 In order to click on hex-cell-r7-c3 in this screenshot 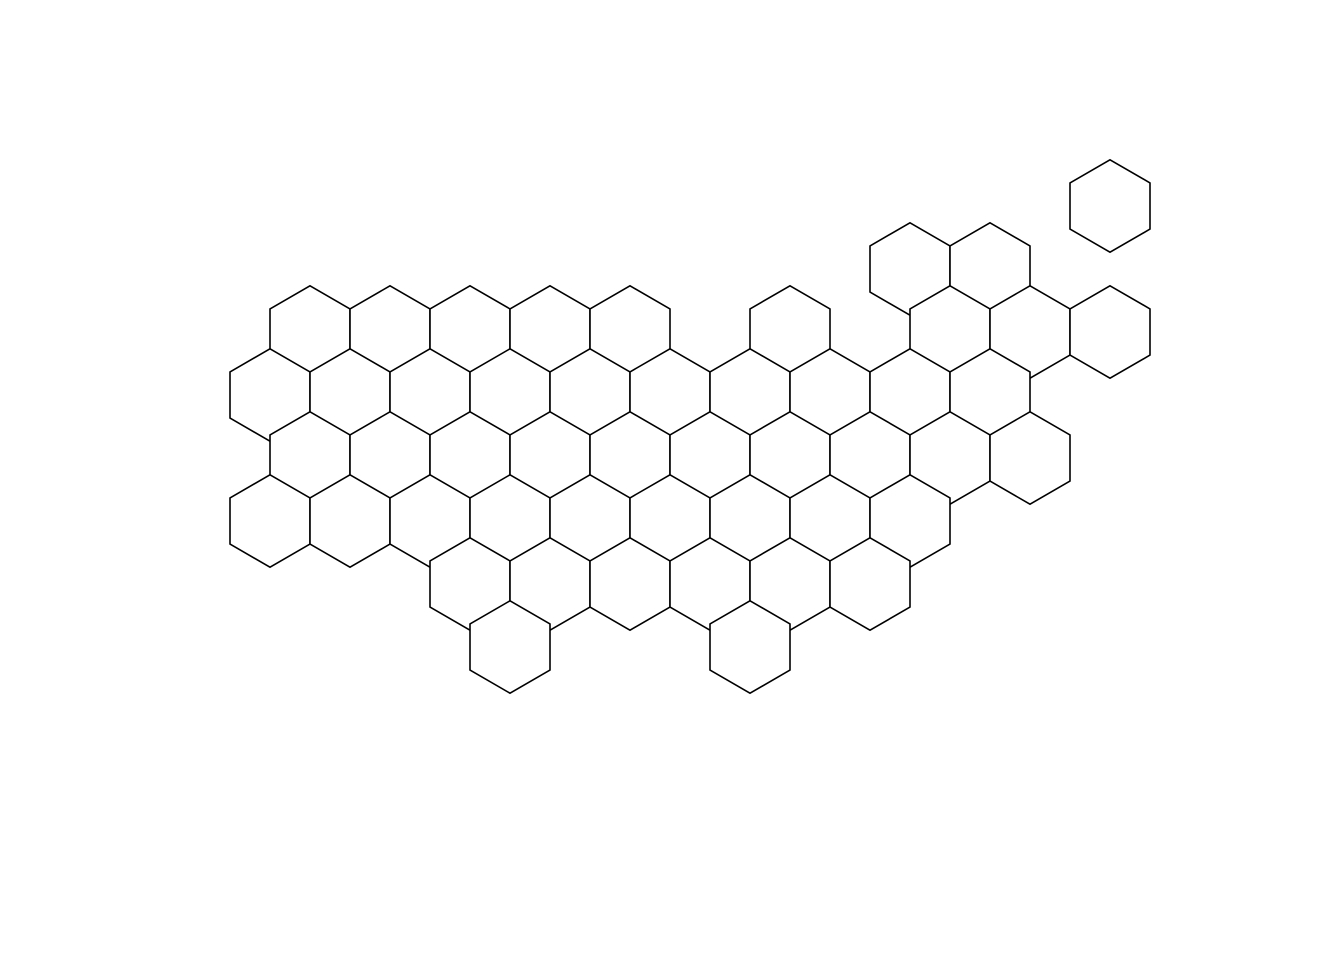, I will do `click(510, 647)`.